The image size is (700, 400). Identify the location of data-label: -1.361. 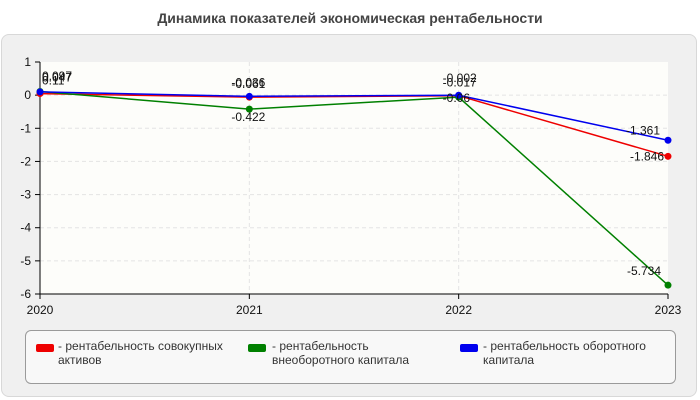
(643, 130).